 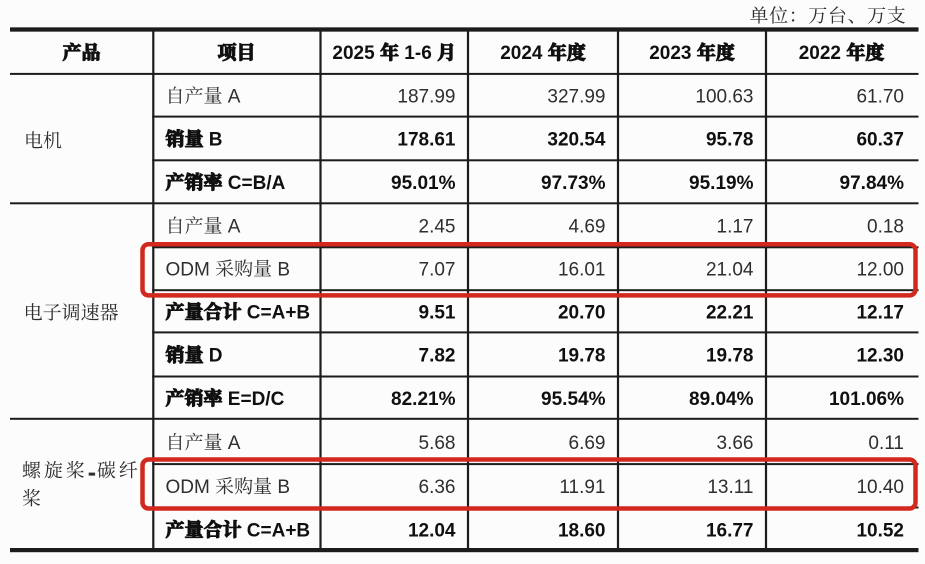 I want to click on svg-text: 12.00, so click(x=880, y=269).